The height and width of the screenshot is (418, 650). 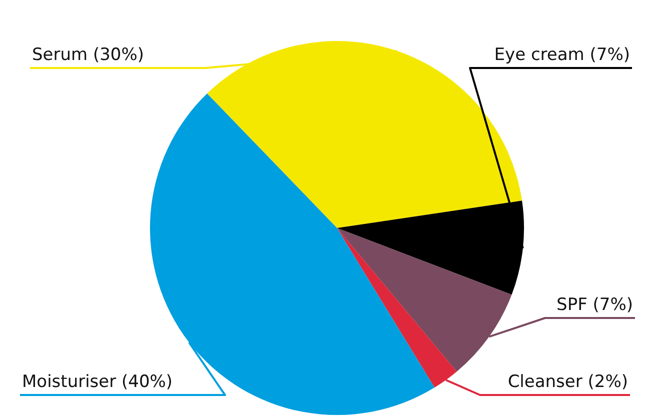 I want to click on slice-label: Cleanser (2%), so click(x=568, y=382).